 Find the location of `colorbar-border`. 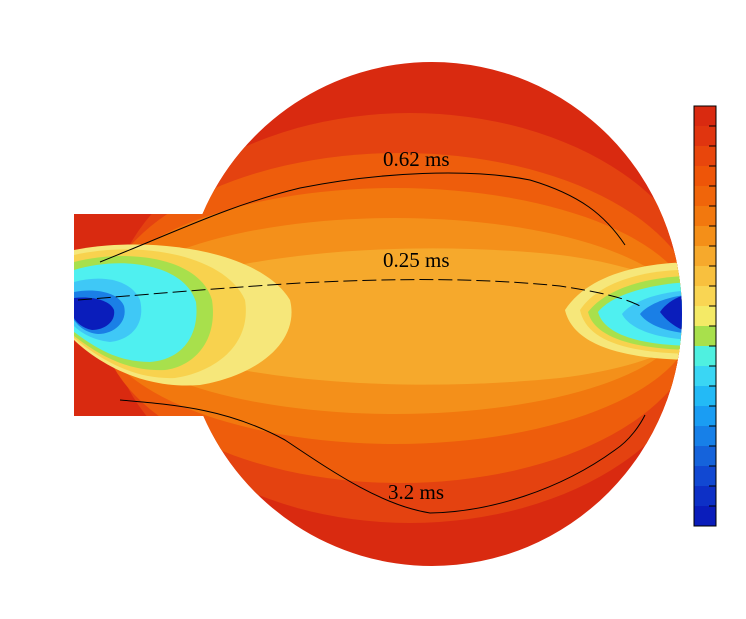

colorbar-border is located at coordinates (705, 316).